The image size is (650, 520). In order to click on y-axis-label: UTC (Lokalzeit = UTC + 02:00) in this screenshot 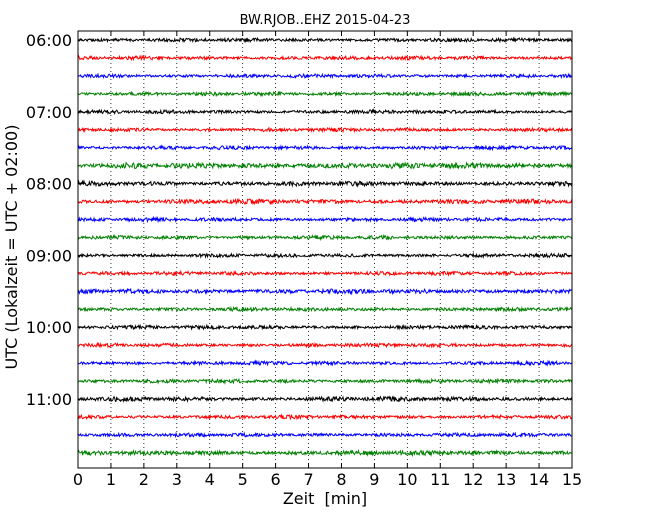, I will do `click(11, 247)`.